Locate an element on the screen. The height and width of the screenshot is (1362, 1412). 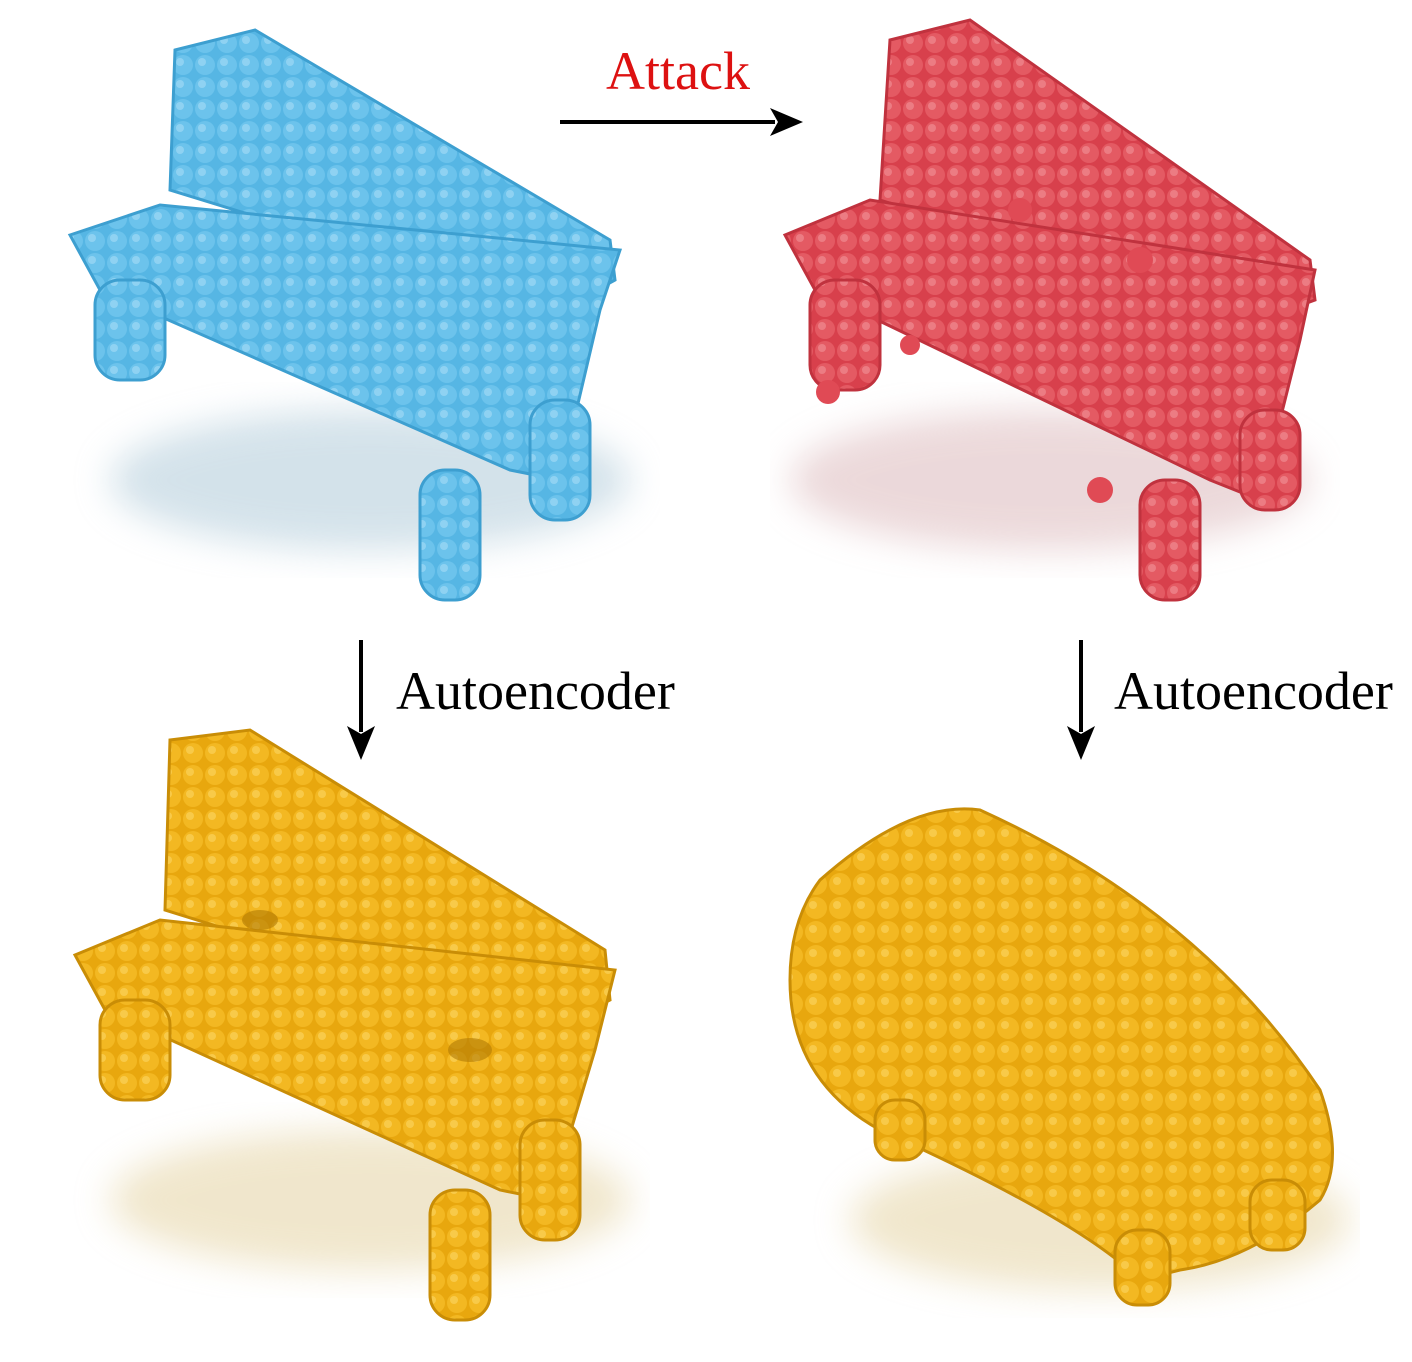
autoencoder-right-arrow-icon is located at coordinates (1081, 700).